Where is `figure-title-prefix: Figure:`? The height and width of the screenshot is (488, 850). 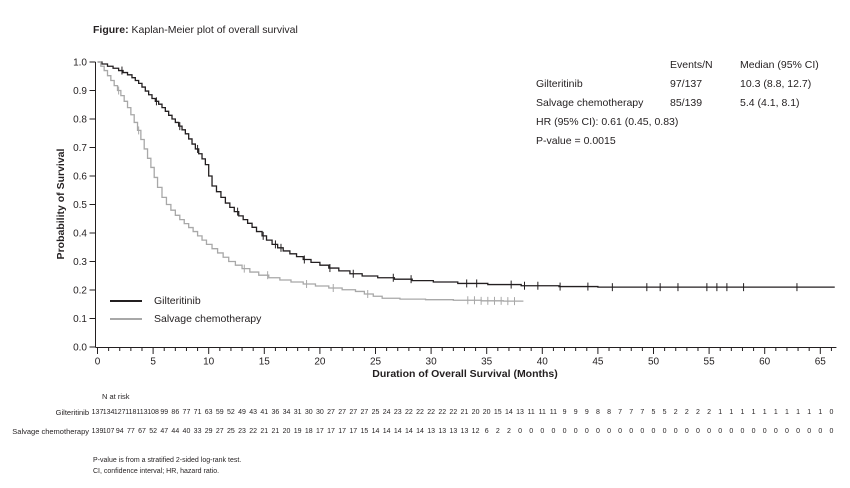 figure-title-prefix: Figure: is located at coordinates (111, 30).